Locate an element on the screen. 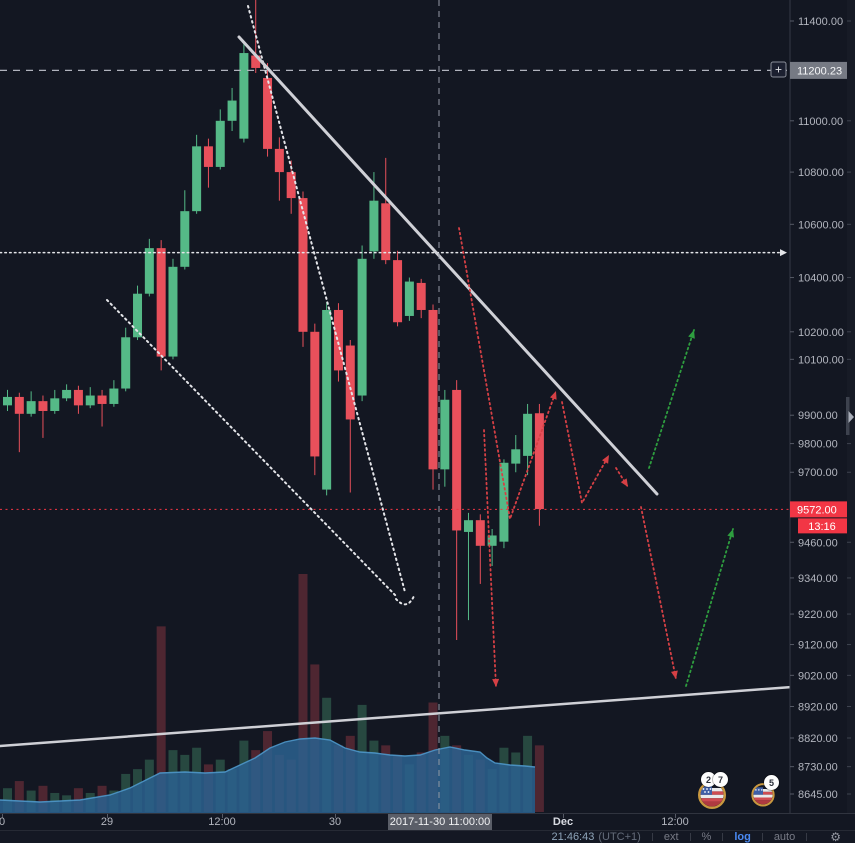 This screenshot has height=843, width=855. plus-icon: + is located at coordinates (778, 70).